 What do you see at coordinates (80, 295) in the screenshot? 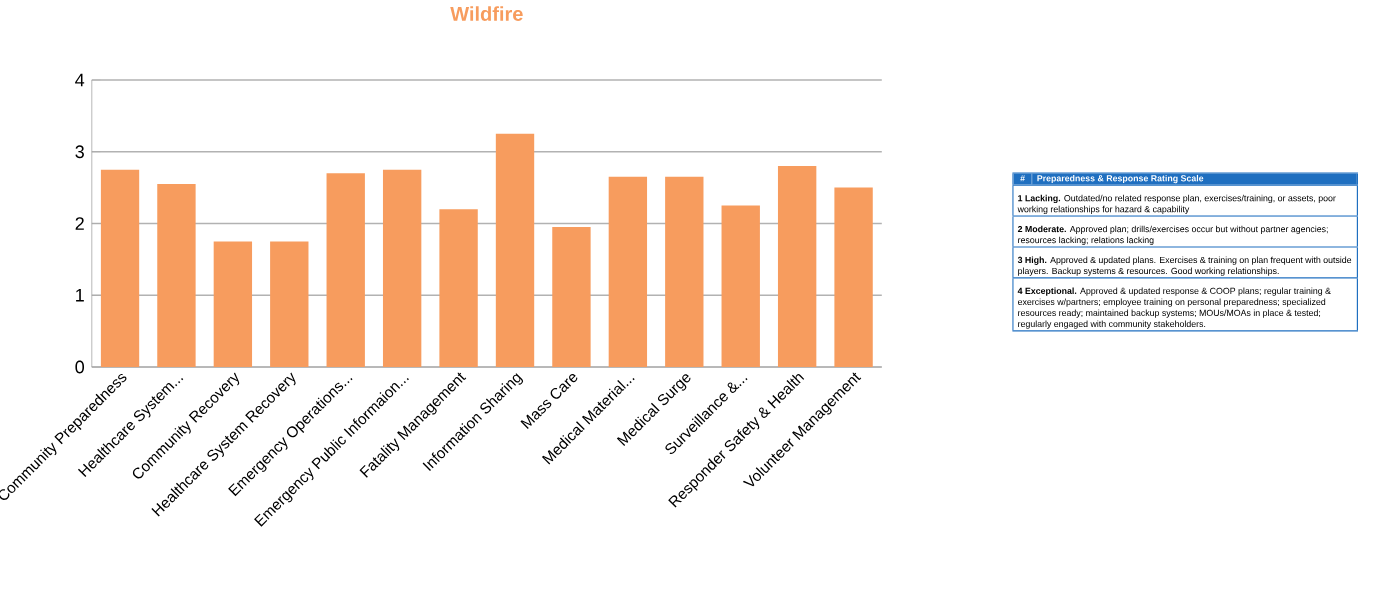
I see `y-tick-label: 1` at bounding box center [80, 295].